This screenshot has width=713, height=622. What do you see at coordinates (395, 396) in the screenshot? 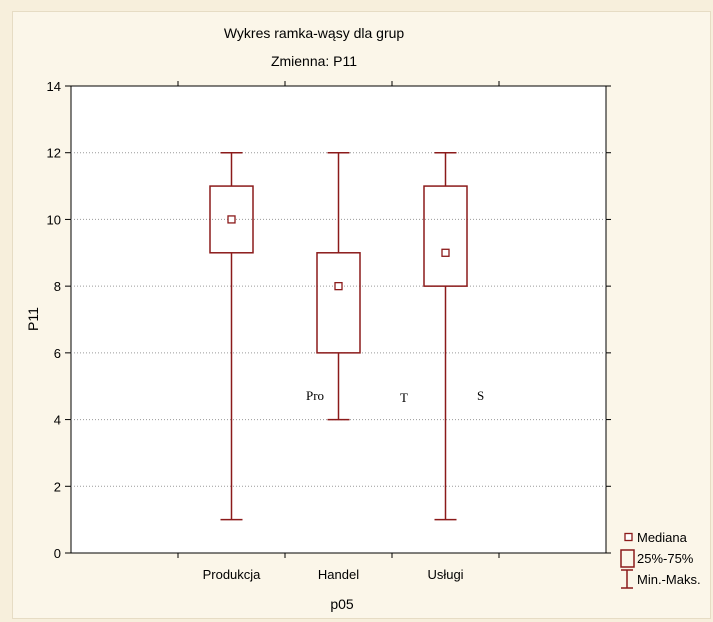
I see `annotations: Pro T S` at bounding box center [395, 396].